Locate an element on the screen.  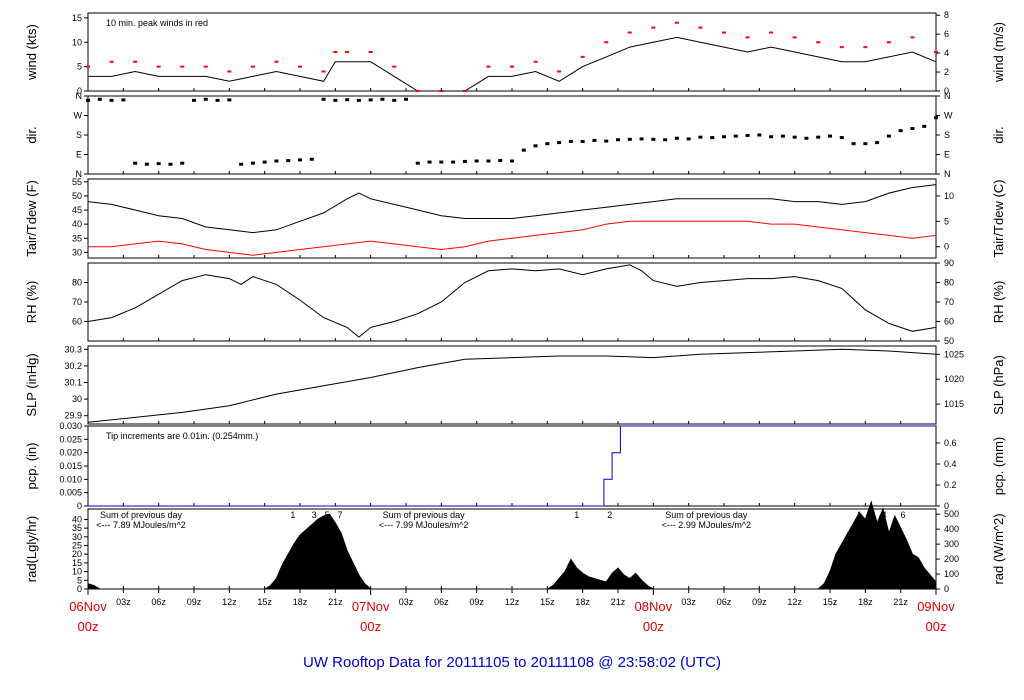
panel-frame is located at coordinates (512, 52).